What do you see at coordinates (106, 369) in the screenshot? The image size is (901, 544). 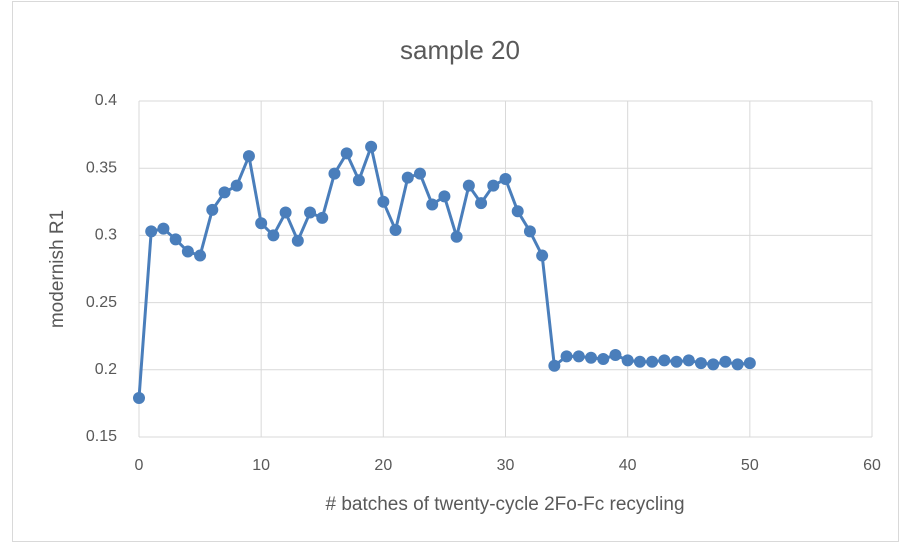 I see `y-tick-label: 0.2` at bounding box center [106, 369].